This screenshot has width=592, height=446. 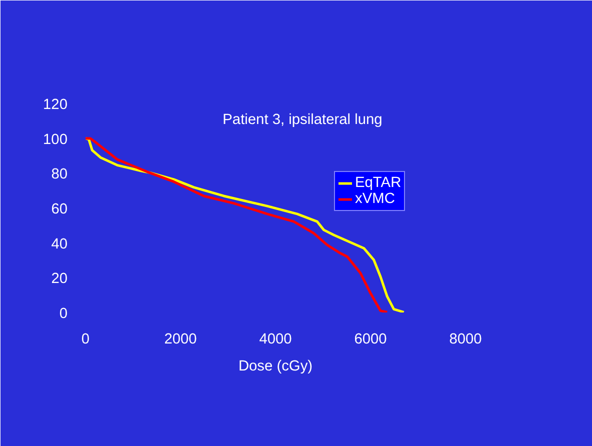 What do you see at coordinates (55, 140) in the screenshot?
I see `y-tick-label: 100` at bounding box center [55, 140].